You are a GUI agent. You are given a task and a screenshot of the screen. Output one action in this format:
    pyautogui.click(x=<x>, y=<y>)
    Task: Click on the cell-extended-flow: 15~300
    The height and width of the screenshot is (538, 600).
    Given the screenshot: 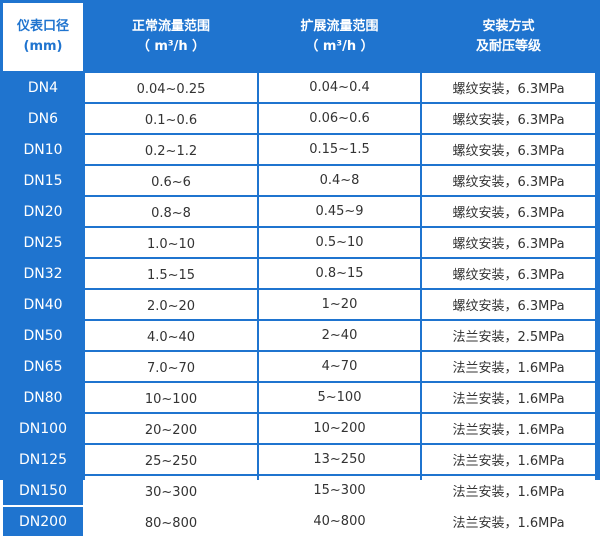 What is the action you would take?
    pyautogui.click(x=339, y=490)
    